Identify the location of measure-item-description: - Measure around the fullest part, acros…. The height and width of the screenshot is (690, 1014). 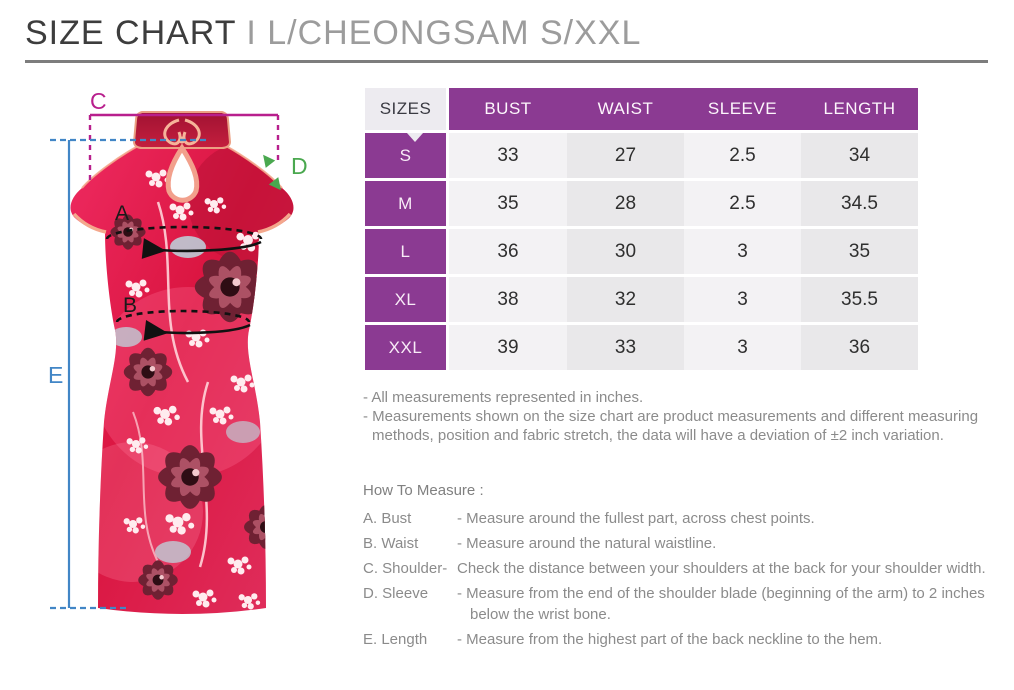
(636, 518).